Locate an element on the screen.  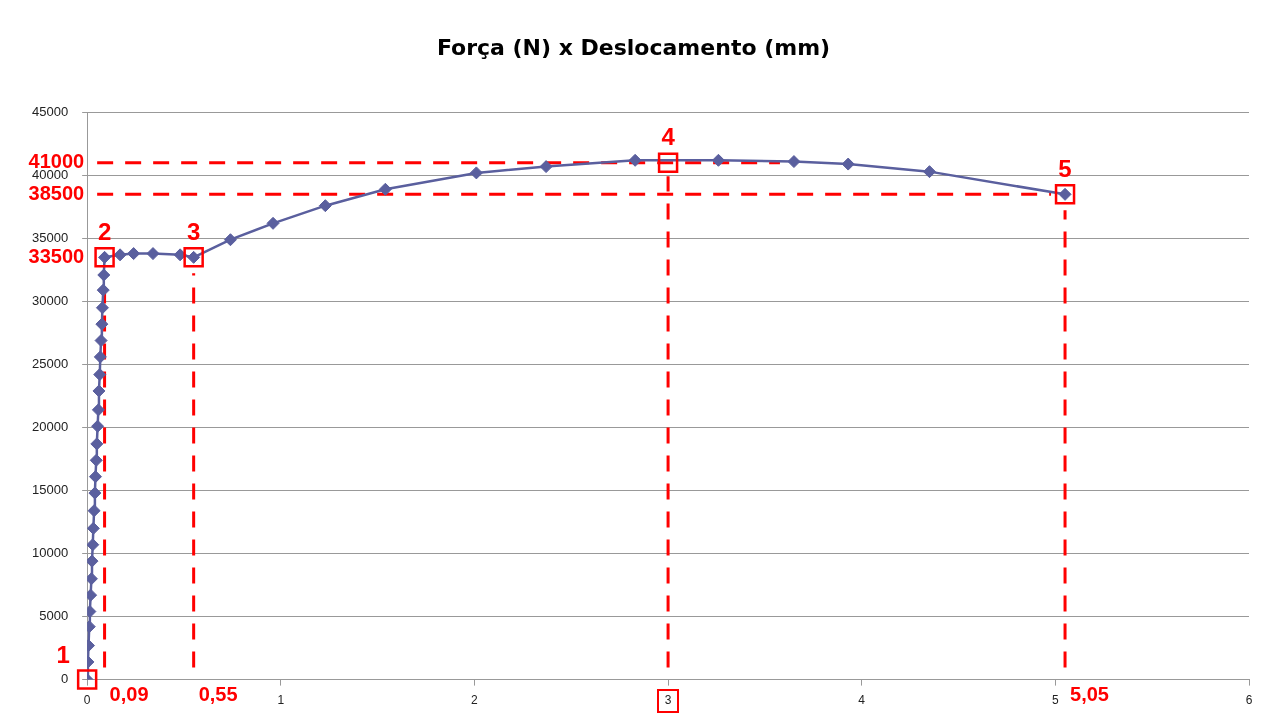
x-tick-label: 6 is located at coordinates (1249, 700).